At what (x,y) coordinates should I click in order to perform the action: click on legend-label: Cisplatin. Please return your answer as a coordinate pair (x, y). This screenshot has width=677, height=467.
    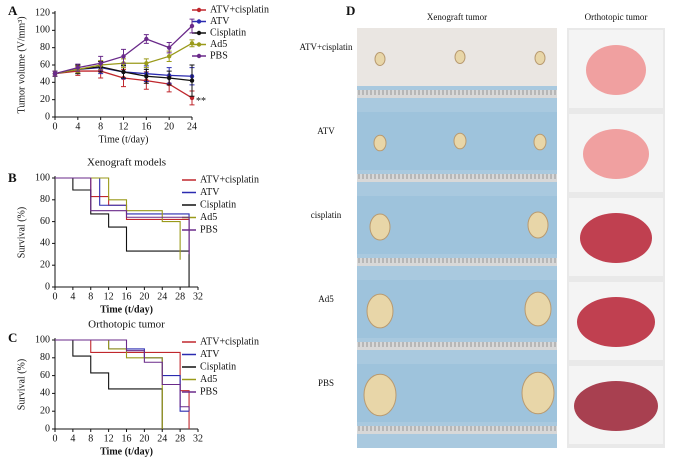
    Looking at the image, I should click on (218, 204).